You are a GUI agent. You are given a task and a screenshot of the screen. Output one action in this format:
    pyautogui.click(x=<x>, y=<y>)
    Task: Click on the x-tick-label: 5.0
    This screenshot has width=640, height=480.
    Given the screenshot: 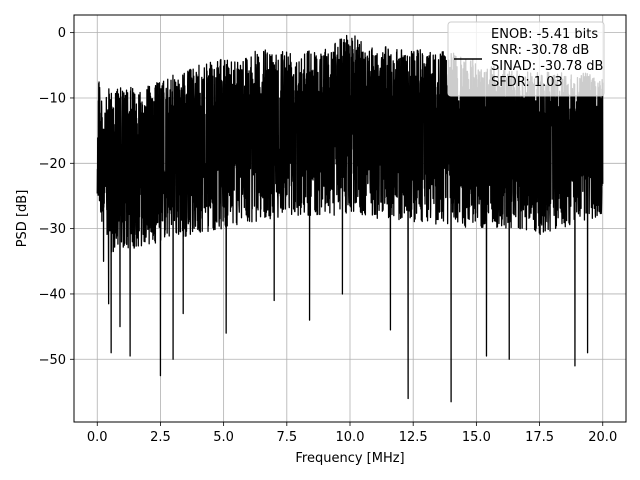 What is the action you would take?
    pyautogui.click(x=223, y=437)
    